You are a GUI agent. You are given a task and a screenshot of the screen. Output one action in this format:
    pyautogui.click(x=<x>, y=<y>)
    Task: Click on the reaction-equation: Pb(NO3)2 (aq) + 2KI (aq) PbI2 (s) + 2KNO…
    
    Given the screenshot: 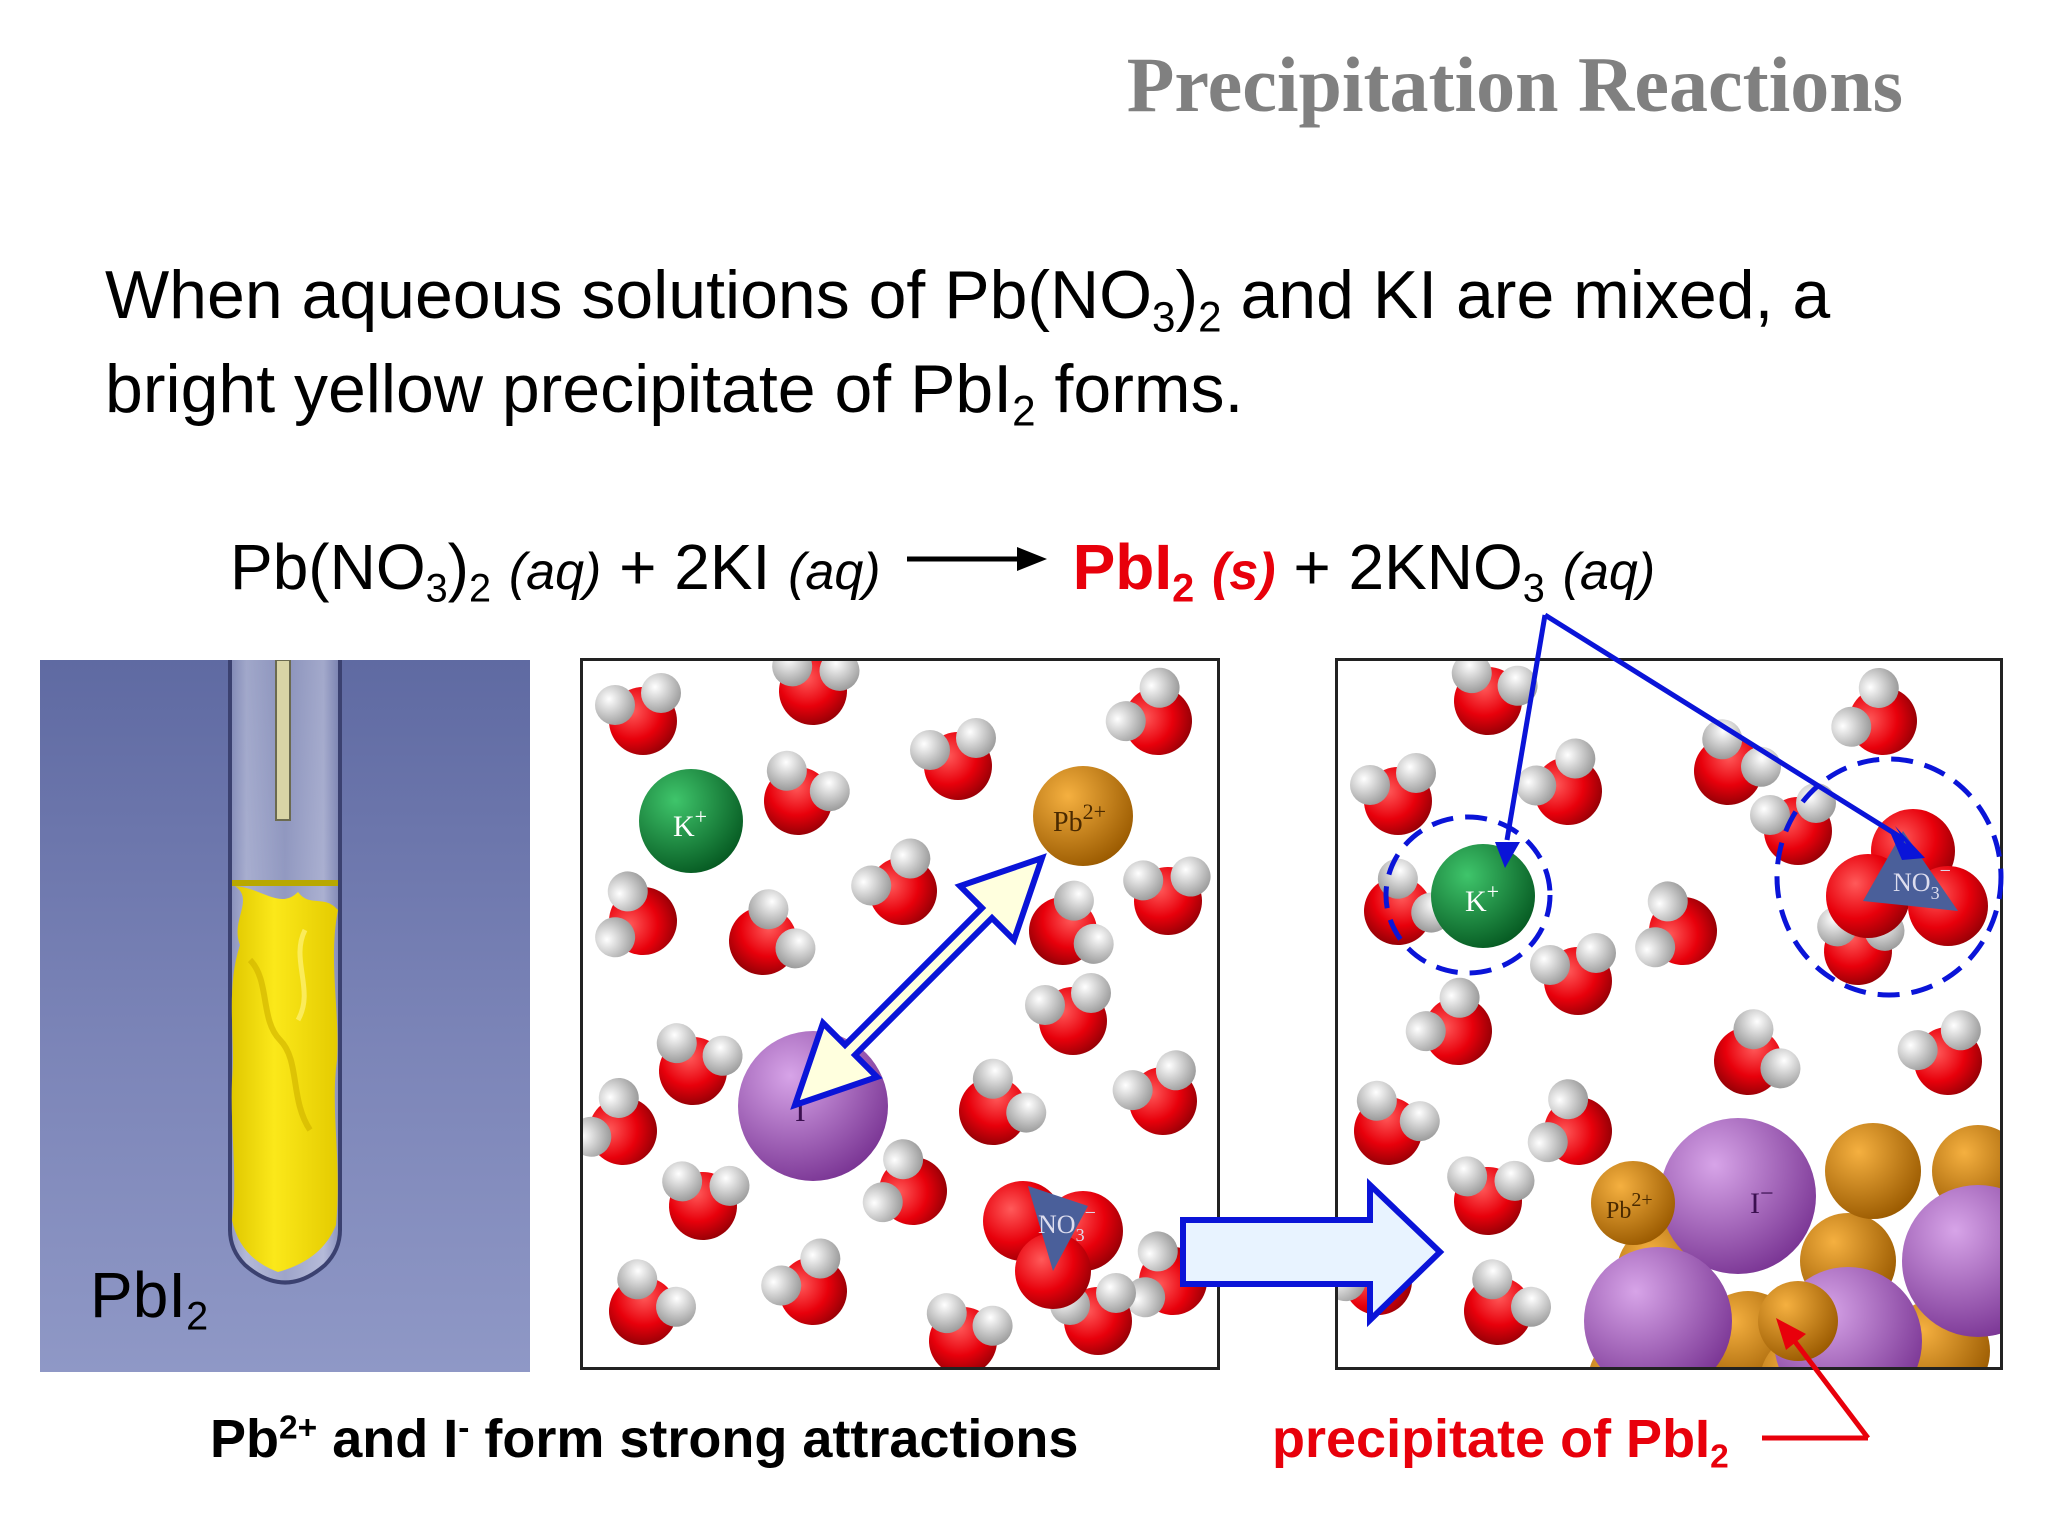 What is the action you would take?
    pyautogui.click(x=943, y=570)
    